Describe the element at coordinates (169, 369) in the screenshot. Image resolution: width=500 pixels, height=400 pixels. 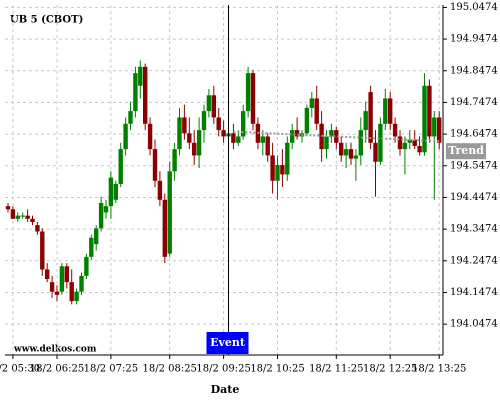
I see `x-tick-label: 18/2 08:25` at that location.